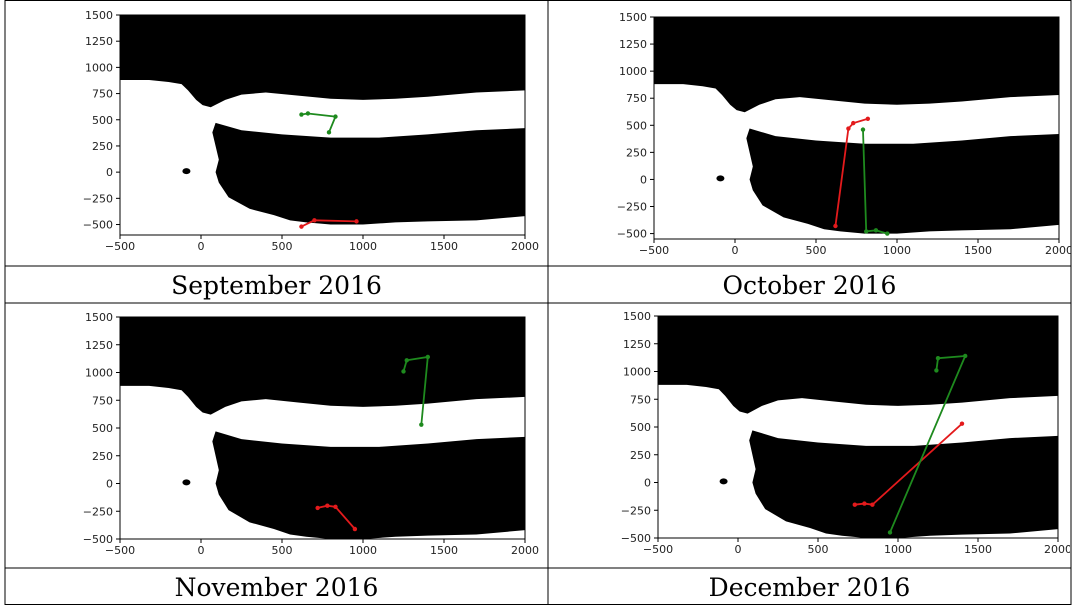 The width and height of the screenshot is (1075, 606). I want to click on caption-september-2016: September 2016, so click(276, 285).